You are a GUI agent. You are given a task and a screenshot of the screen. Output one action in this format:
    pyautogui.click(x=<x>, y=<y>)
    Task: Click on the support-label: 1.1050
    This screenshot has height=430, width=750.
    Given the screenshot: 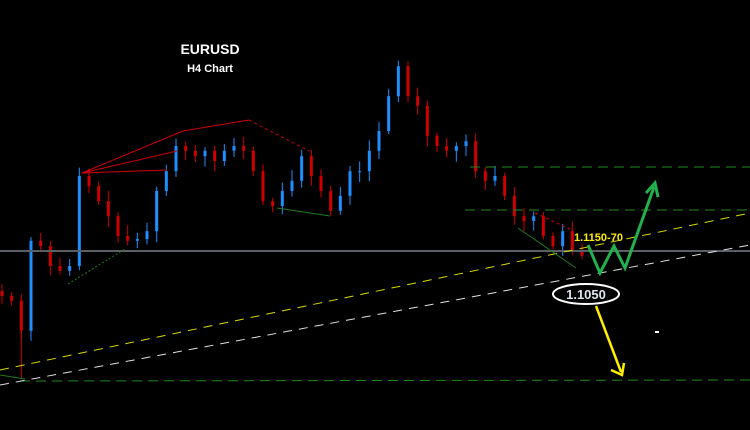 What is the action you would take?
    pyautogui.click(x=586, y=294)
    